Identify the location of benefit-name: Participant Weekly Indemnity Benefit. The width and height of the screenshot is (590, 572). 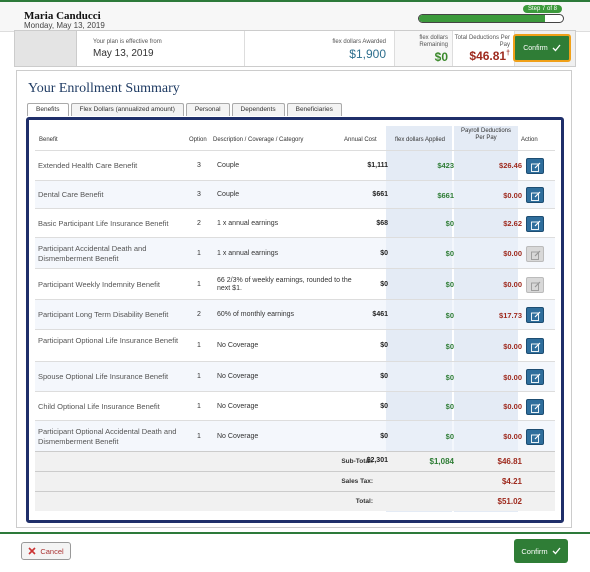
(99, 284).